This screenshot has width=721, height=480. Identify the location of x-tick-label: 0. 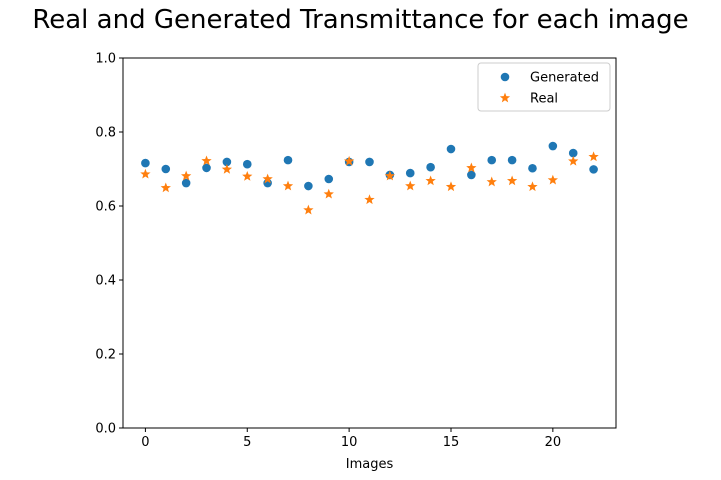
(145, 442).